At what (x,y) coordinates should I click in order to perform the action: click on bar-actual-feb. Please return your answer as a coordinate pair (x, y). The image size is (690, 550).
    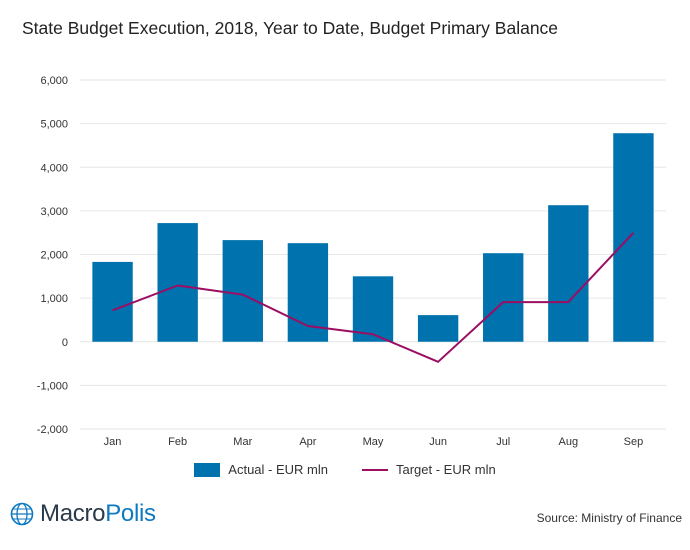
    Looking at the image, I should click on (177, 282).